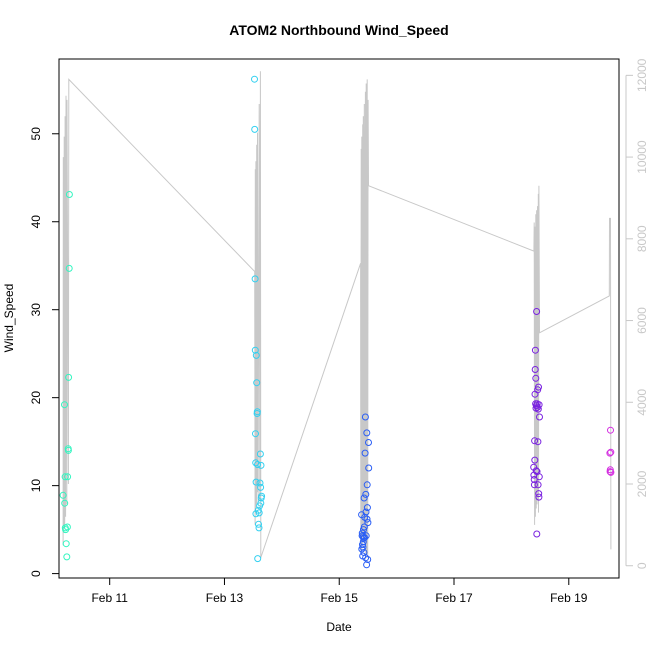 The image size is (650, 650). What do you see at coordinates (225, 598) in the screenshot?
I see `x-tick-label: Feb 13` at bounding box center [225, 598].